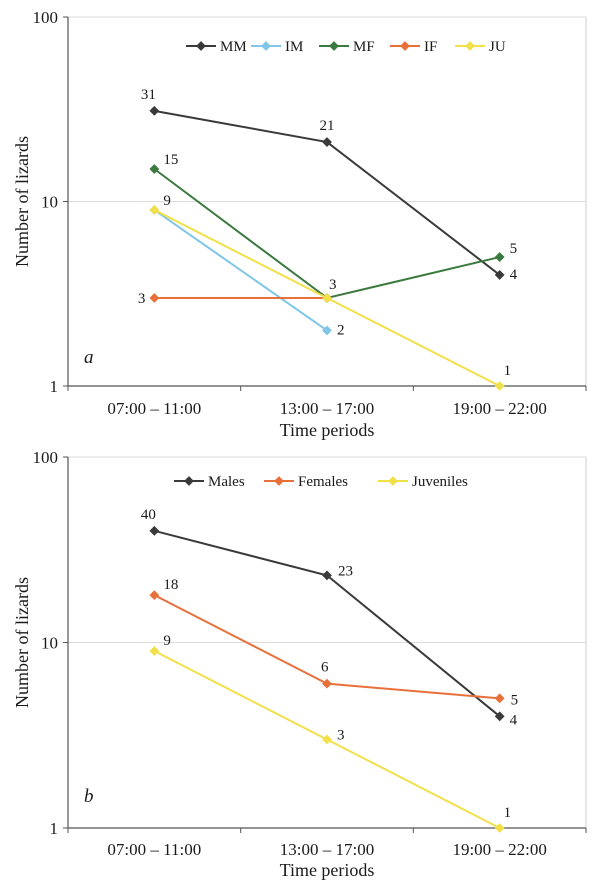 This screenshot has width=604, height=887. What do you see at coordinates (327, 126) in the screenshot?
I see `chart-a-data-label: 21` at bounding box center [327, 126].